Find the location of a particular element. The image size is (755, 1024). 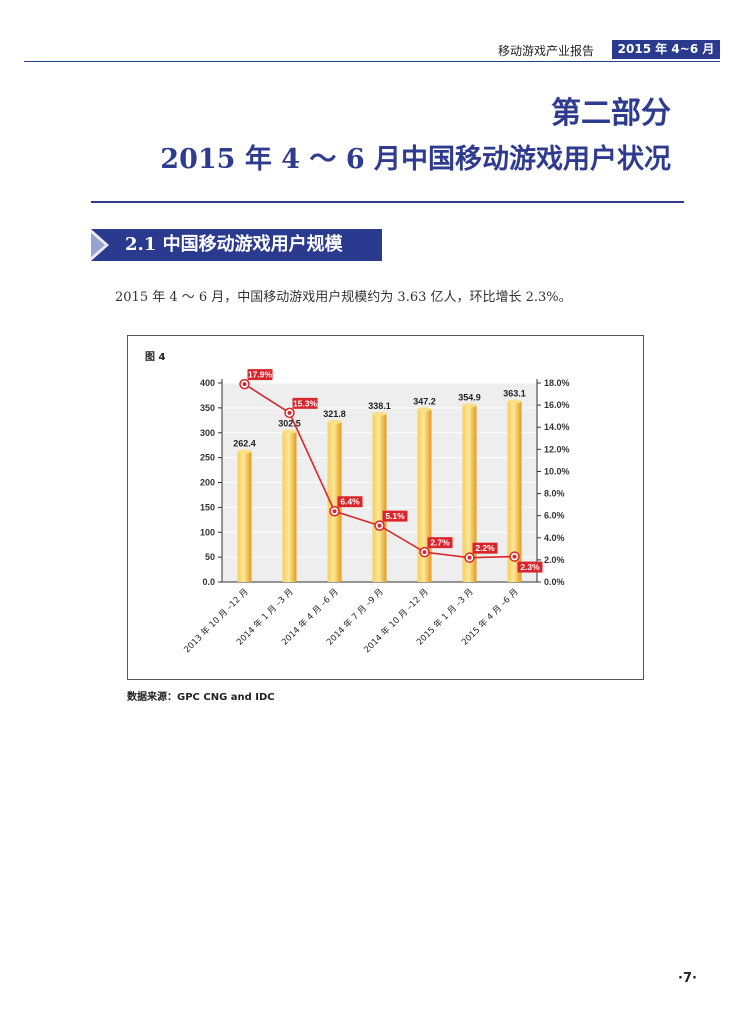

growth-value-label: 2.3% is located at coordinates (530, 567).